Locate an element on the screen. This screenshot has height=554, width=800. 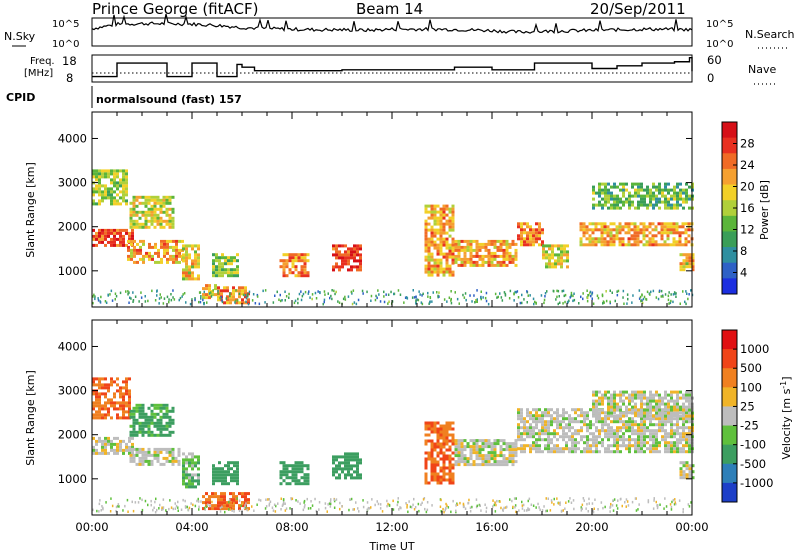
cpid-label: CPID is located at coordinates (20, 97).